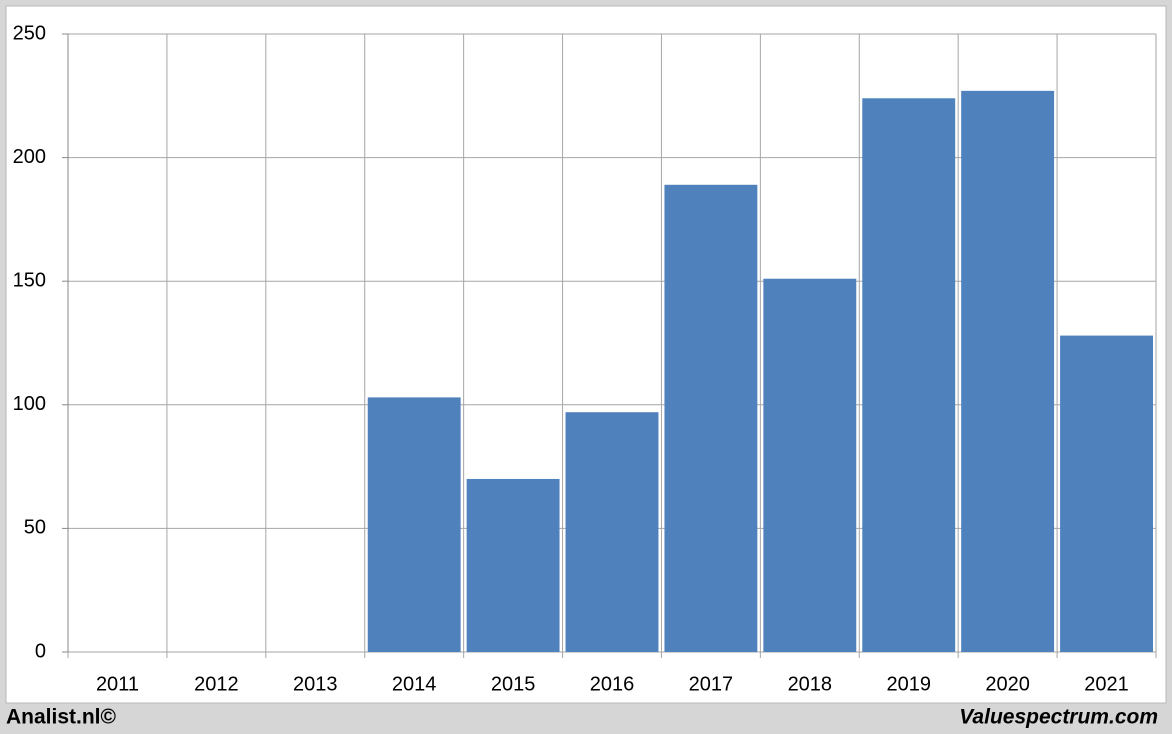  I want to click on y-tick-label: 100, so click(29, 404).